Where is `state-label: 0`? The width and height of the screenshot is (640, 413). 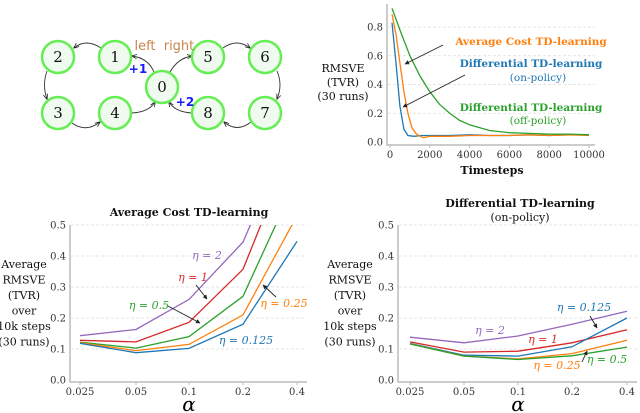
state-label: 0 is located at coordinates (162, 87).